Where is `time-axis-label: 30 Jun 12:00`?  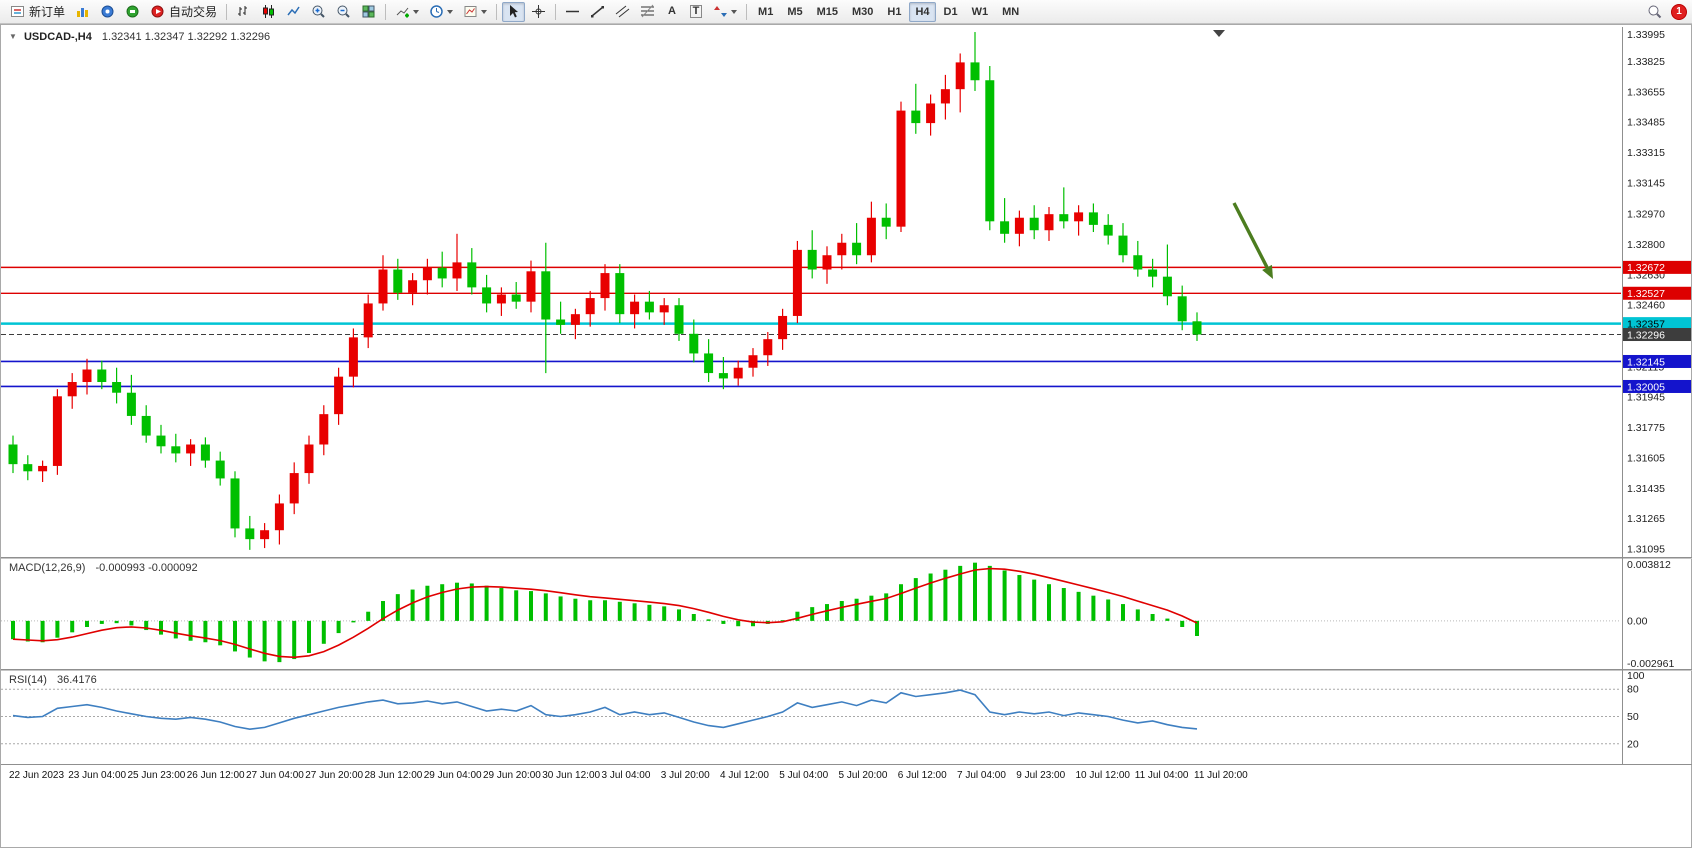
time-axis-label: 30 Jun 12:00 is located at coordinates (571, 775).